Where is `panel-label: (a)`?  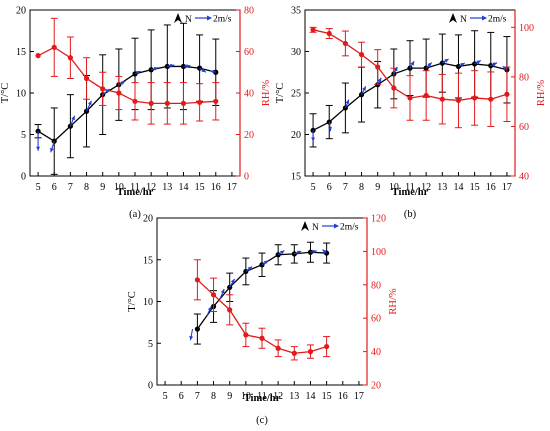
panel-label: (a) is located at coordinates (135, 214).